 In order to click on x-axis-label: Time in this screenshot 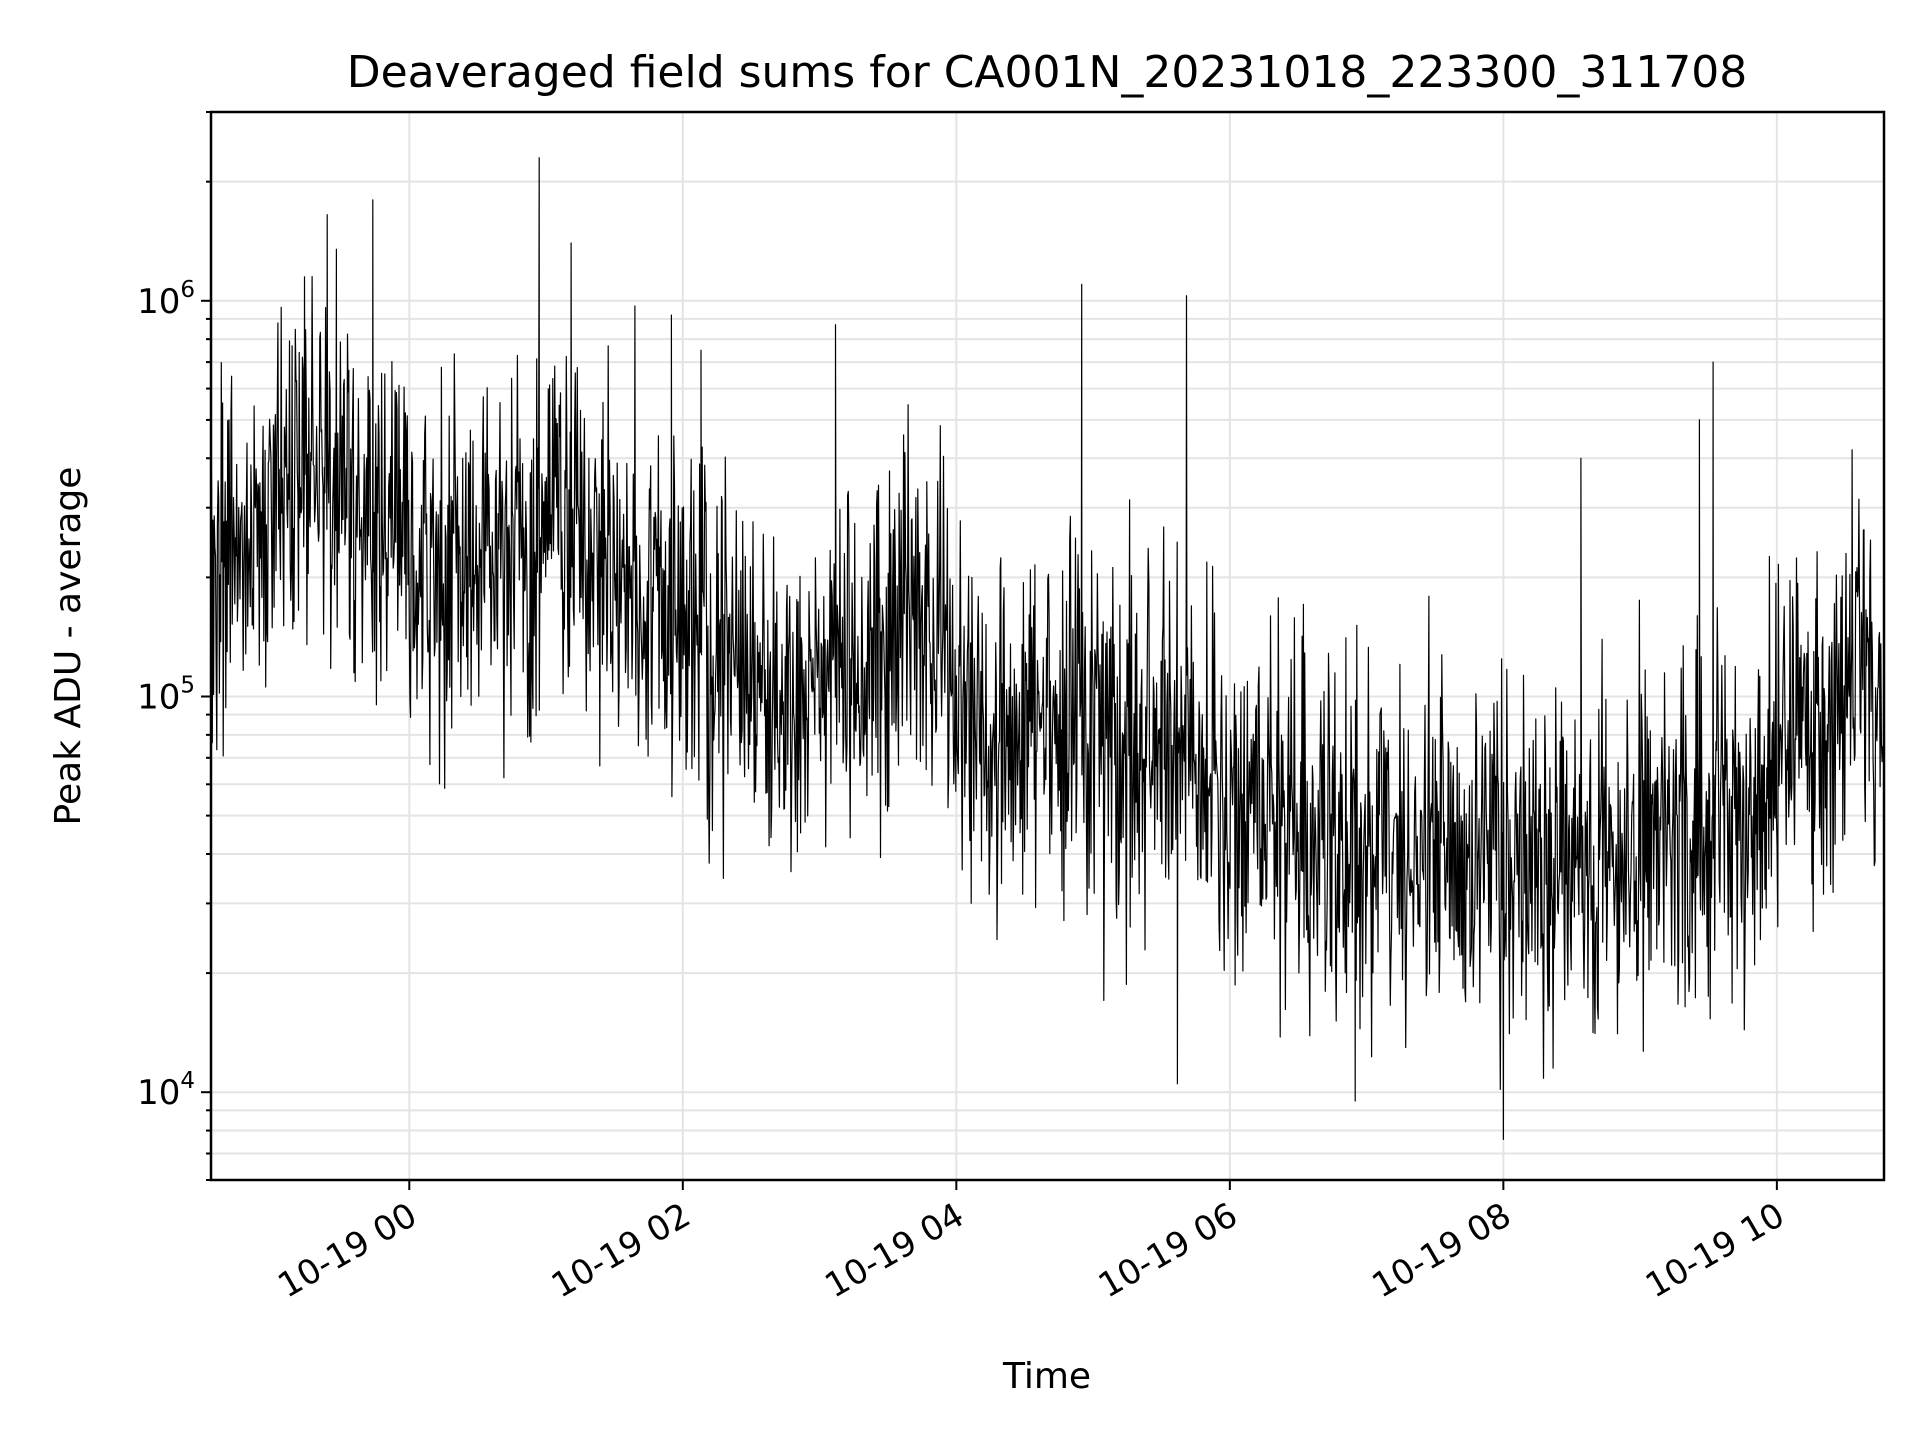, I will do `click(1046, 1376)`.